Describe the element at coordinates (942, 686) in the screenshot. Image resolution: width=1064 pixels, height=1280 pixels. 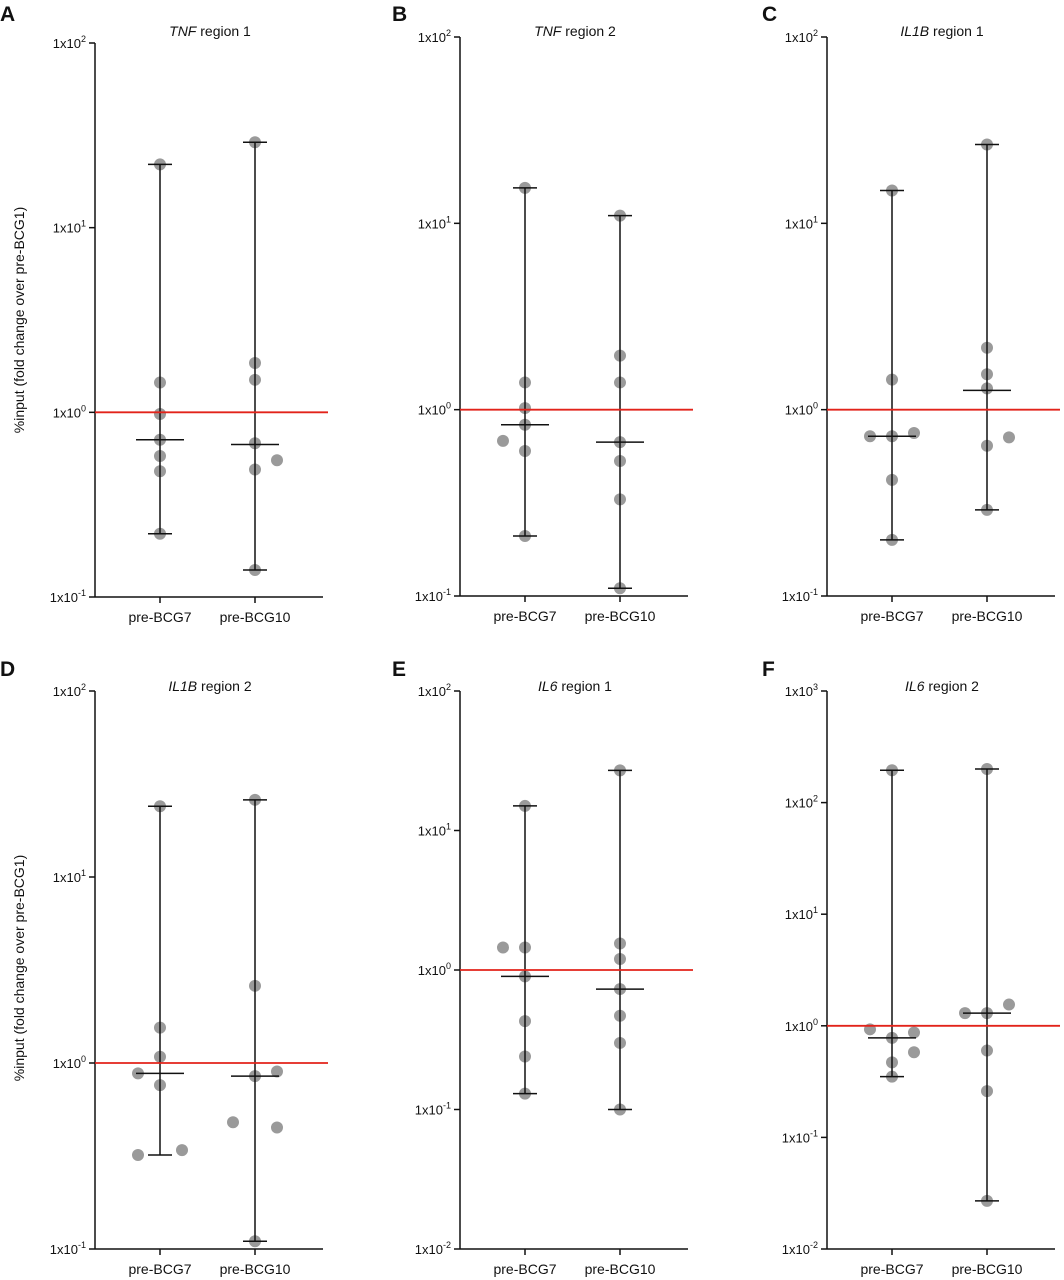
I see `panel-title: IL6 region 2` at that location.